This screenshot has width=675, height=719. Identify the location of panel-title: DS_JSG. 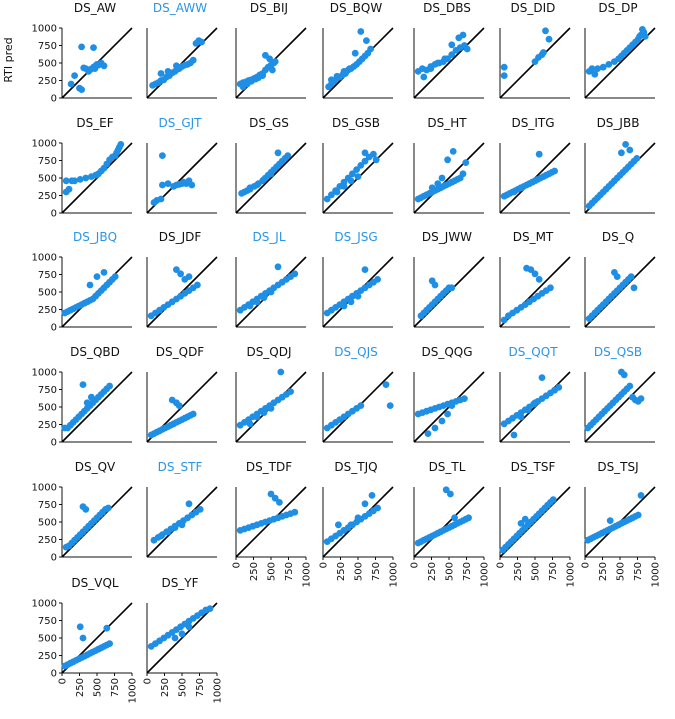
(355, 237).